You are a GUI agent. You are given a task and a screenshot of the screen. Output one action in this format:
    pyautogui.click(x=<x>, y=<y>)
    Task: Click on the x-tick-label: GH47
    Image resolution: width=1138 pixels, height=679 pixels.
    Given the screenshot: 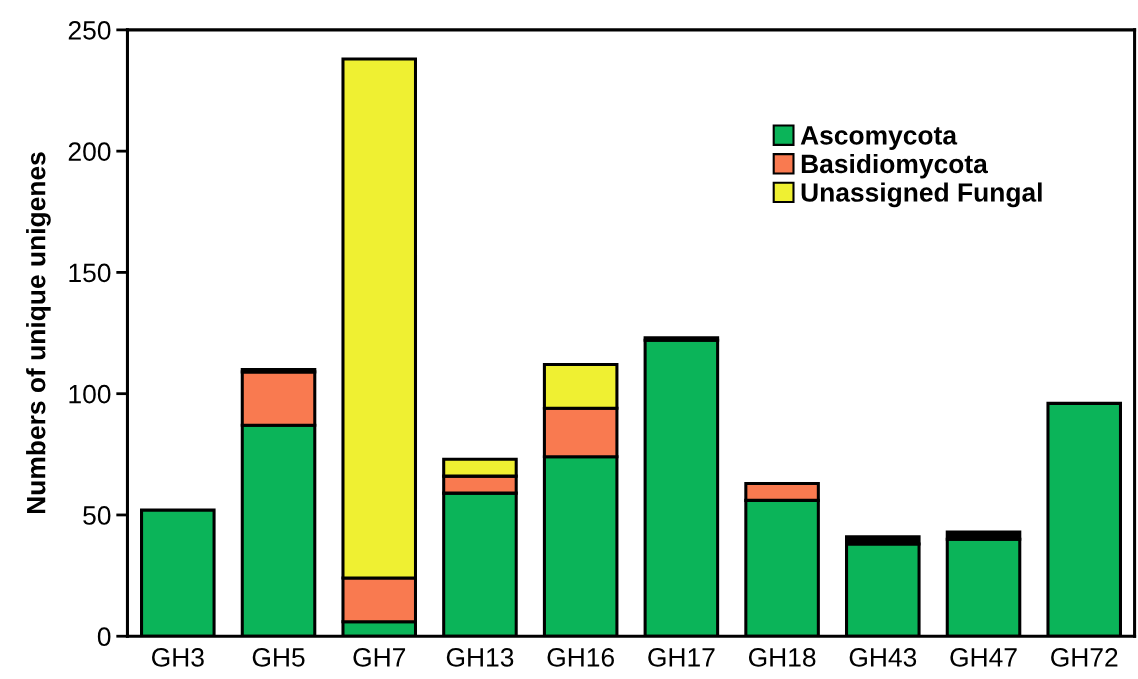 What is the action you would take?
    pyautogui.click(x=983, y=657)
    